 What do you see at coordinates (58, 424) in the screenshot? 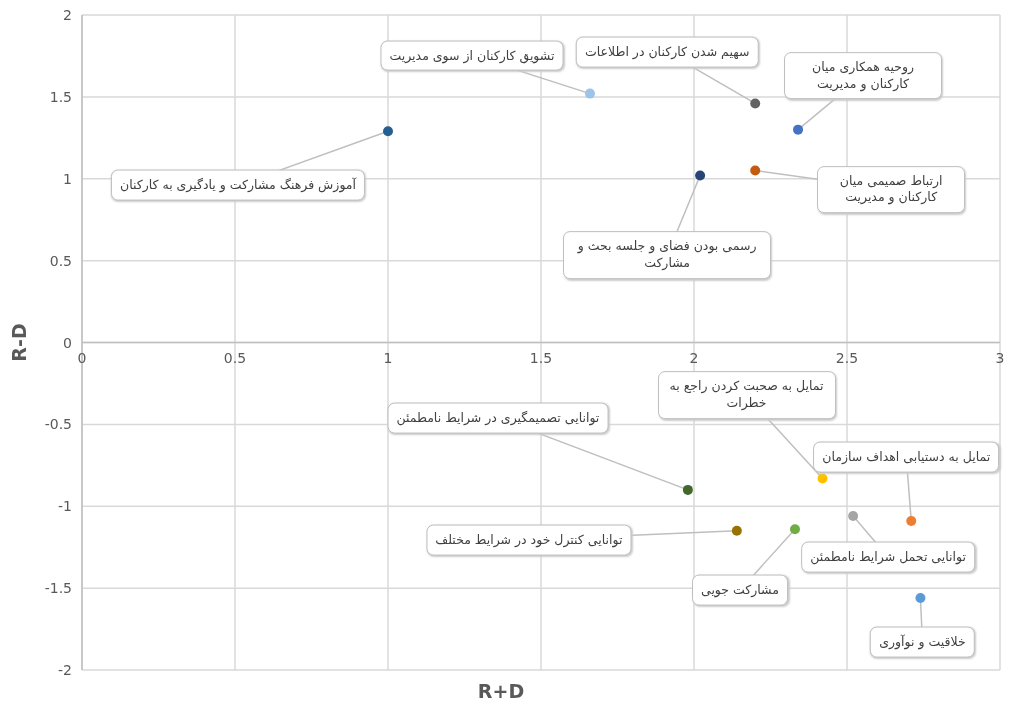
I see `y-tick-label: -0.5` at bounding box center [58, 424].